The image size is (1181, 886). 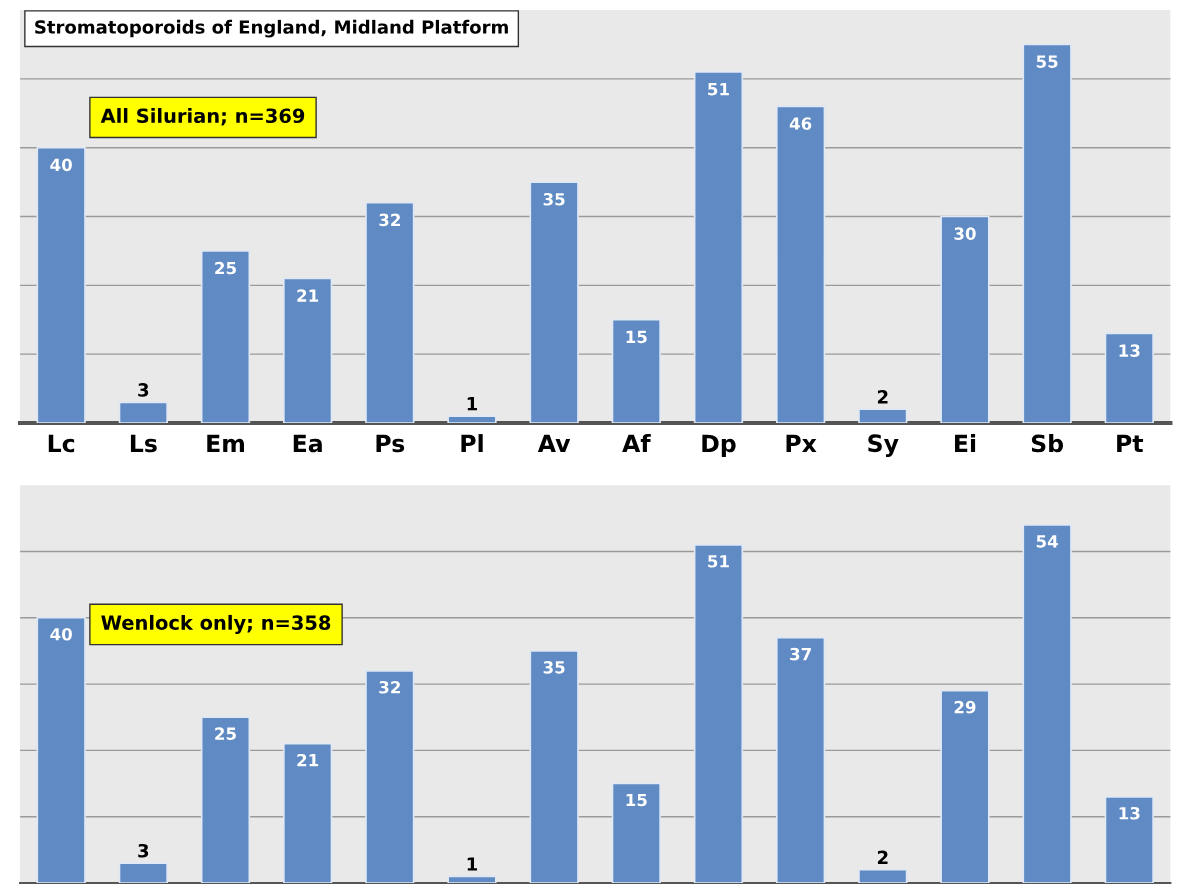 What do you see at coordinates (472, 443) in the screenshot?
I see `x-tick-label: Pl` at bounding box center [472, 443].